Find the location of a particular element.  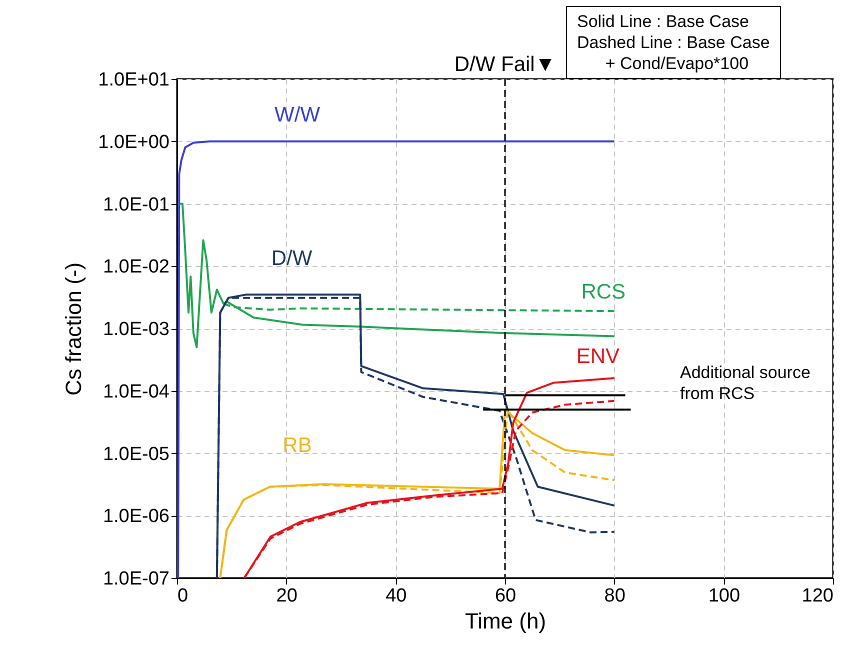

x-tick-label: 20 is located at coordinates (287, 596).